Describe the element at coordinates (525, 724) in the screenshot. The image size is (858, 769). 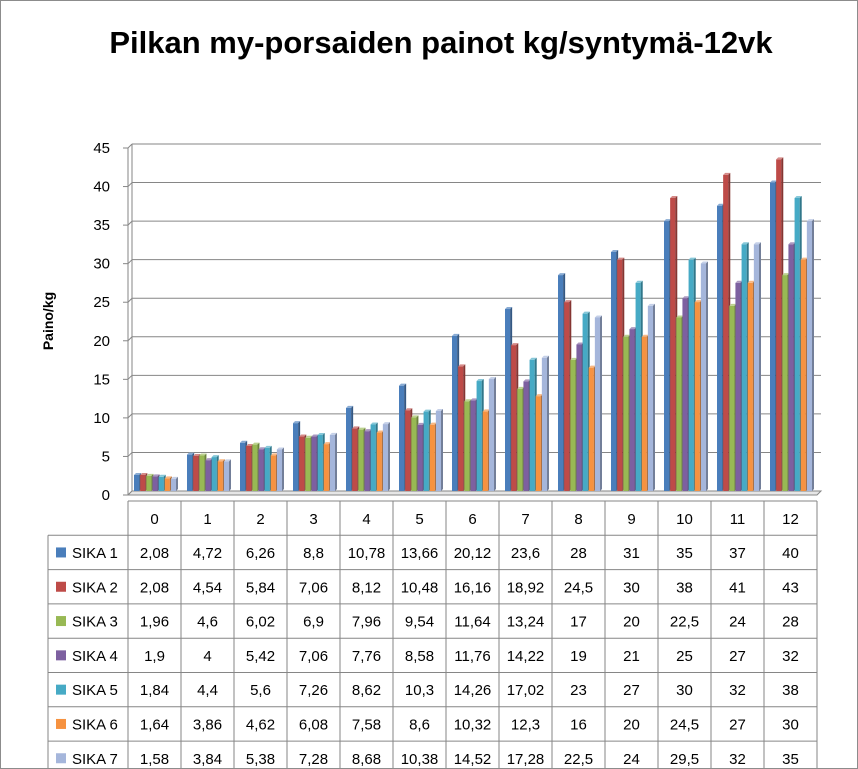
I see `data-label: 12,3` at that location.